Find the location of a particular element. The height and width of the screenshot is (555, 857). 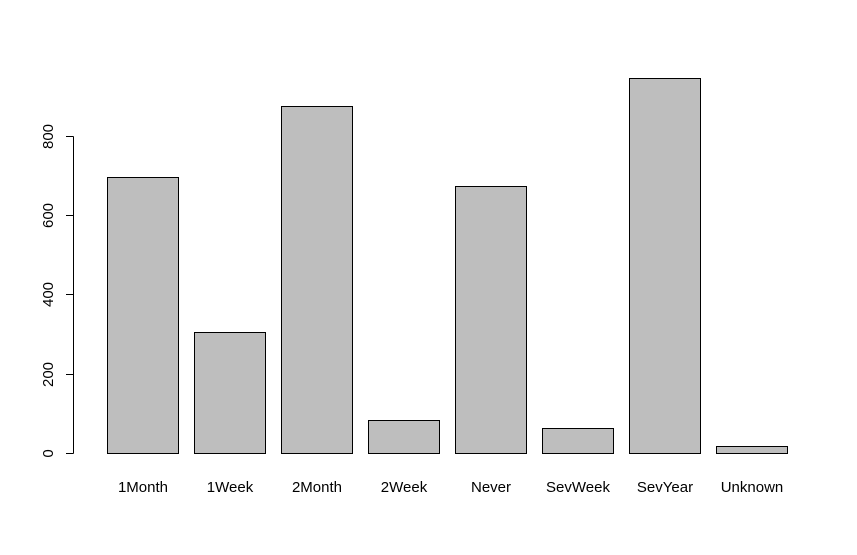

y-axis: 0 200 400 600 800 is located at coordinates (57, 291).